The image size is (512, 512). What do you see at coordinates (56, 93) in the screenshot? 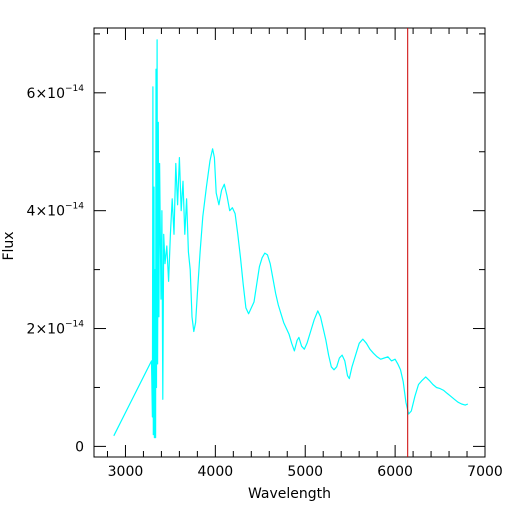
I see `y-tick-label: 6×10⁻¹⁴` at bounding box center [56, 93].